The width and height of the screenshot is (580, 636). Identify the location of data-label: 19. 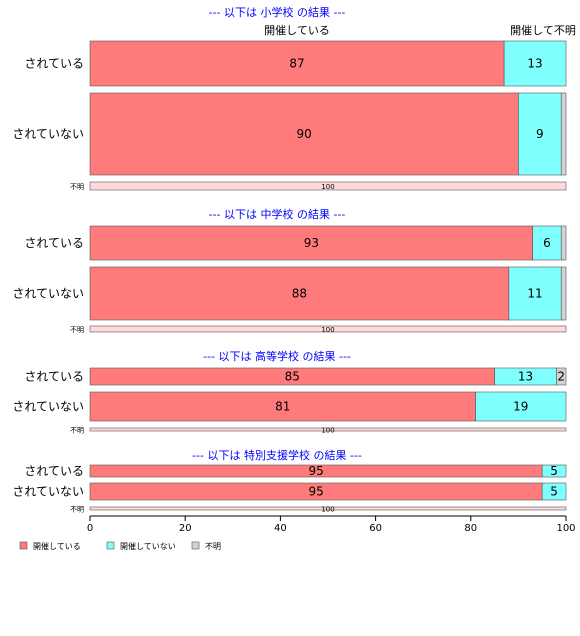
(520, 407).